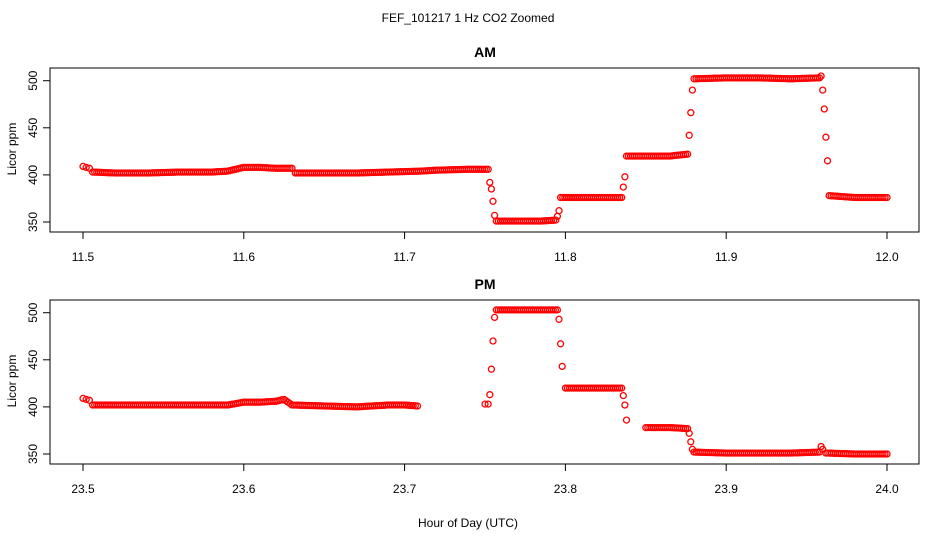 The image size is (936, 540). What do you see at coordinates (485, 480) in the screenshot?
I see `pm-x-ticks: 23.5 23.6 23.7 23.8 23.9 24.0` at bounding box center [485, 480].